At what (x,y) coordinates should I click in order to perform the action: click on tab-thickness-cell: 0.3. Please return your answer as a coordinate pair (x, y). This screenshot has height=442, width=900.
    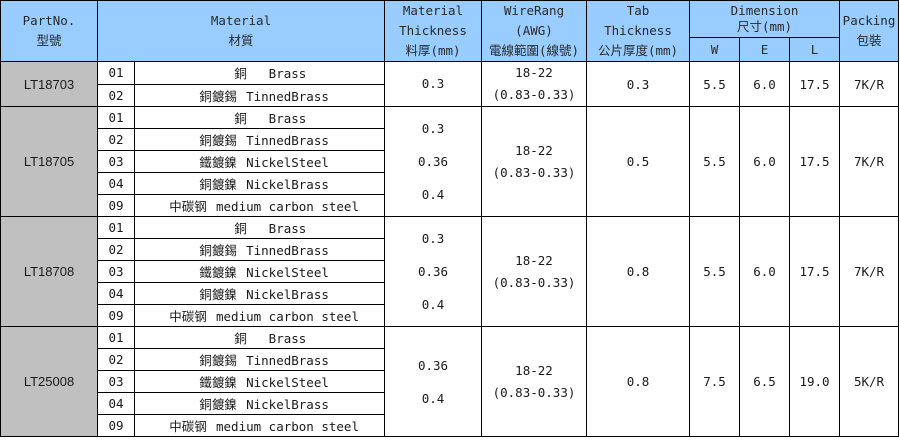
    Looking at the image, I should click on (638, 84).